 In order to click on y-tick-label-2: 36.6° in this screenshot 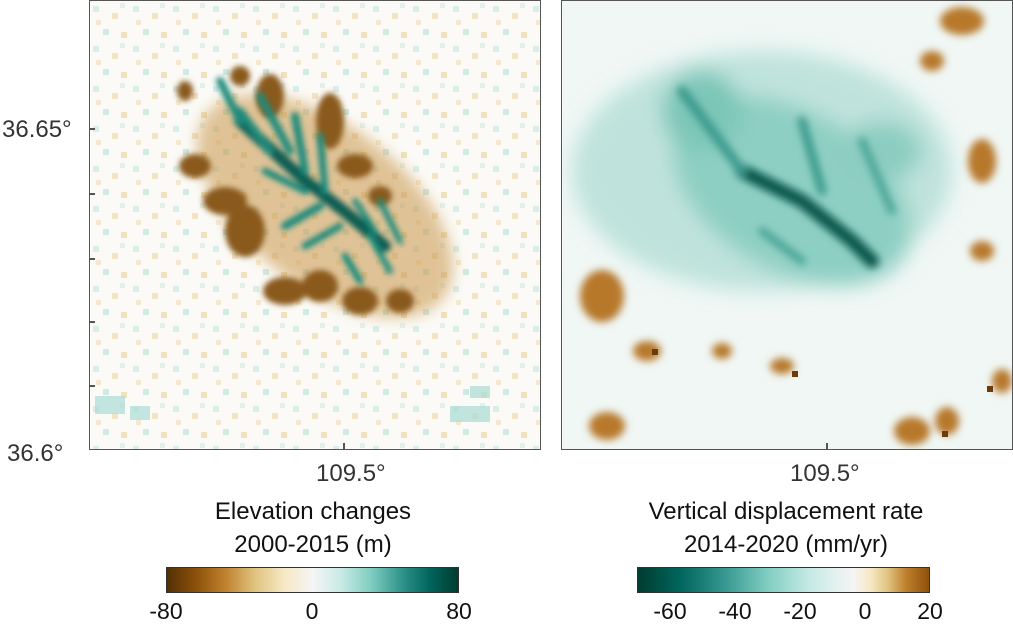, I will do `click(35, 453)`.